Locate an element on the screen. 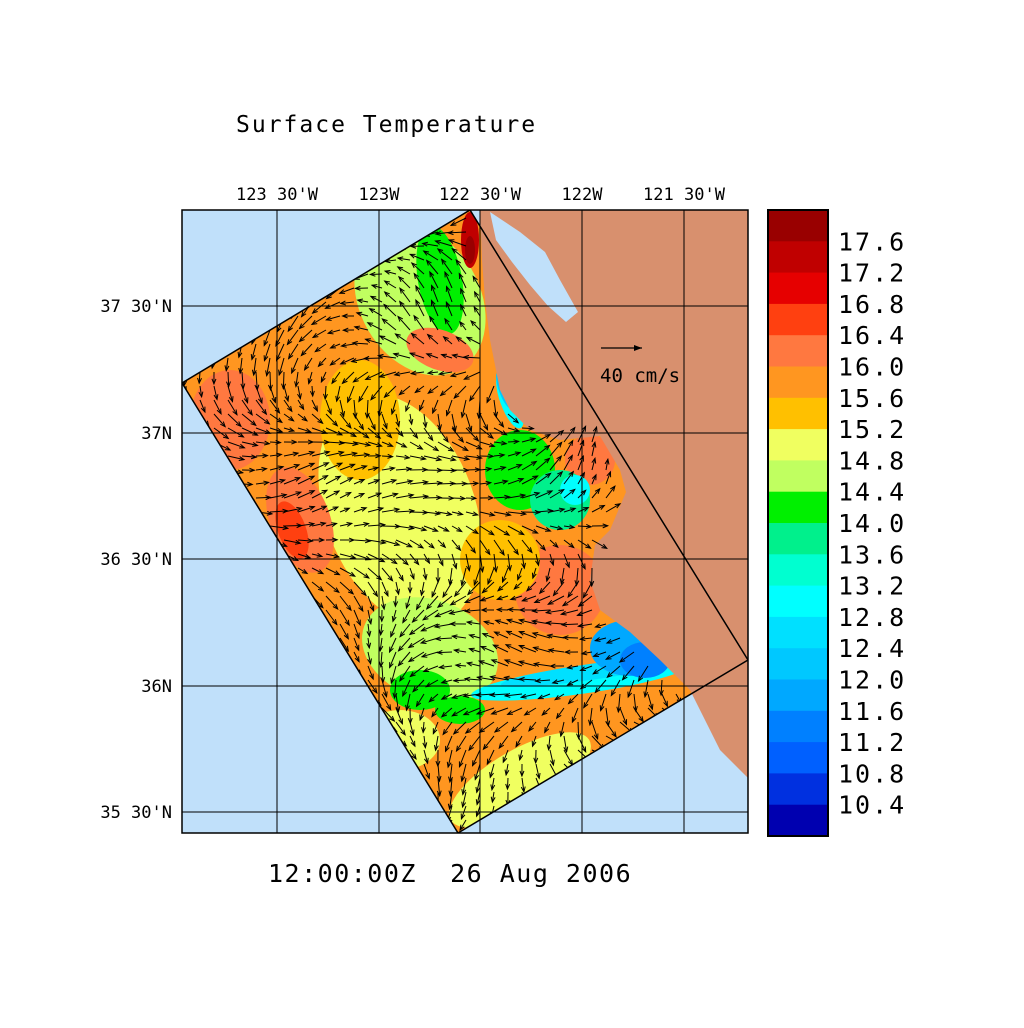 The height and width of the screenshot is (1028, 1024). colorbar-label: 13.2 is located at coordinates (872, 586).